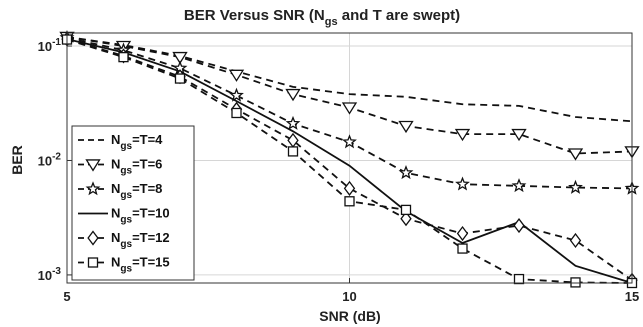  What do you see at coordinates (140, 216) in the screenshot?
I see `legend-label: Ngs=T=10` at bounding box center [140, 216].